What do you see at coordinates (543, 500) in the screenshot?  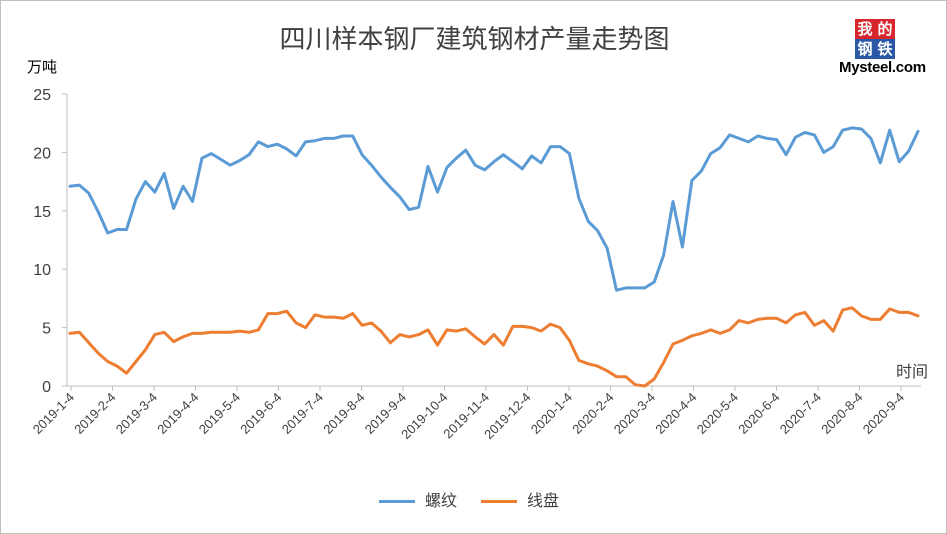 I see `legend-label-线盘: 线盘` at bounding box center [543, 500].